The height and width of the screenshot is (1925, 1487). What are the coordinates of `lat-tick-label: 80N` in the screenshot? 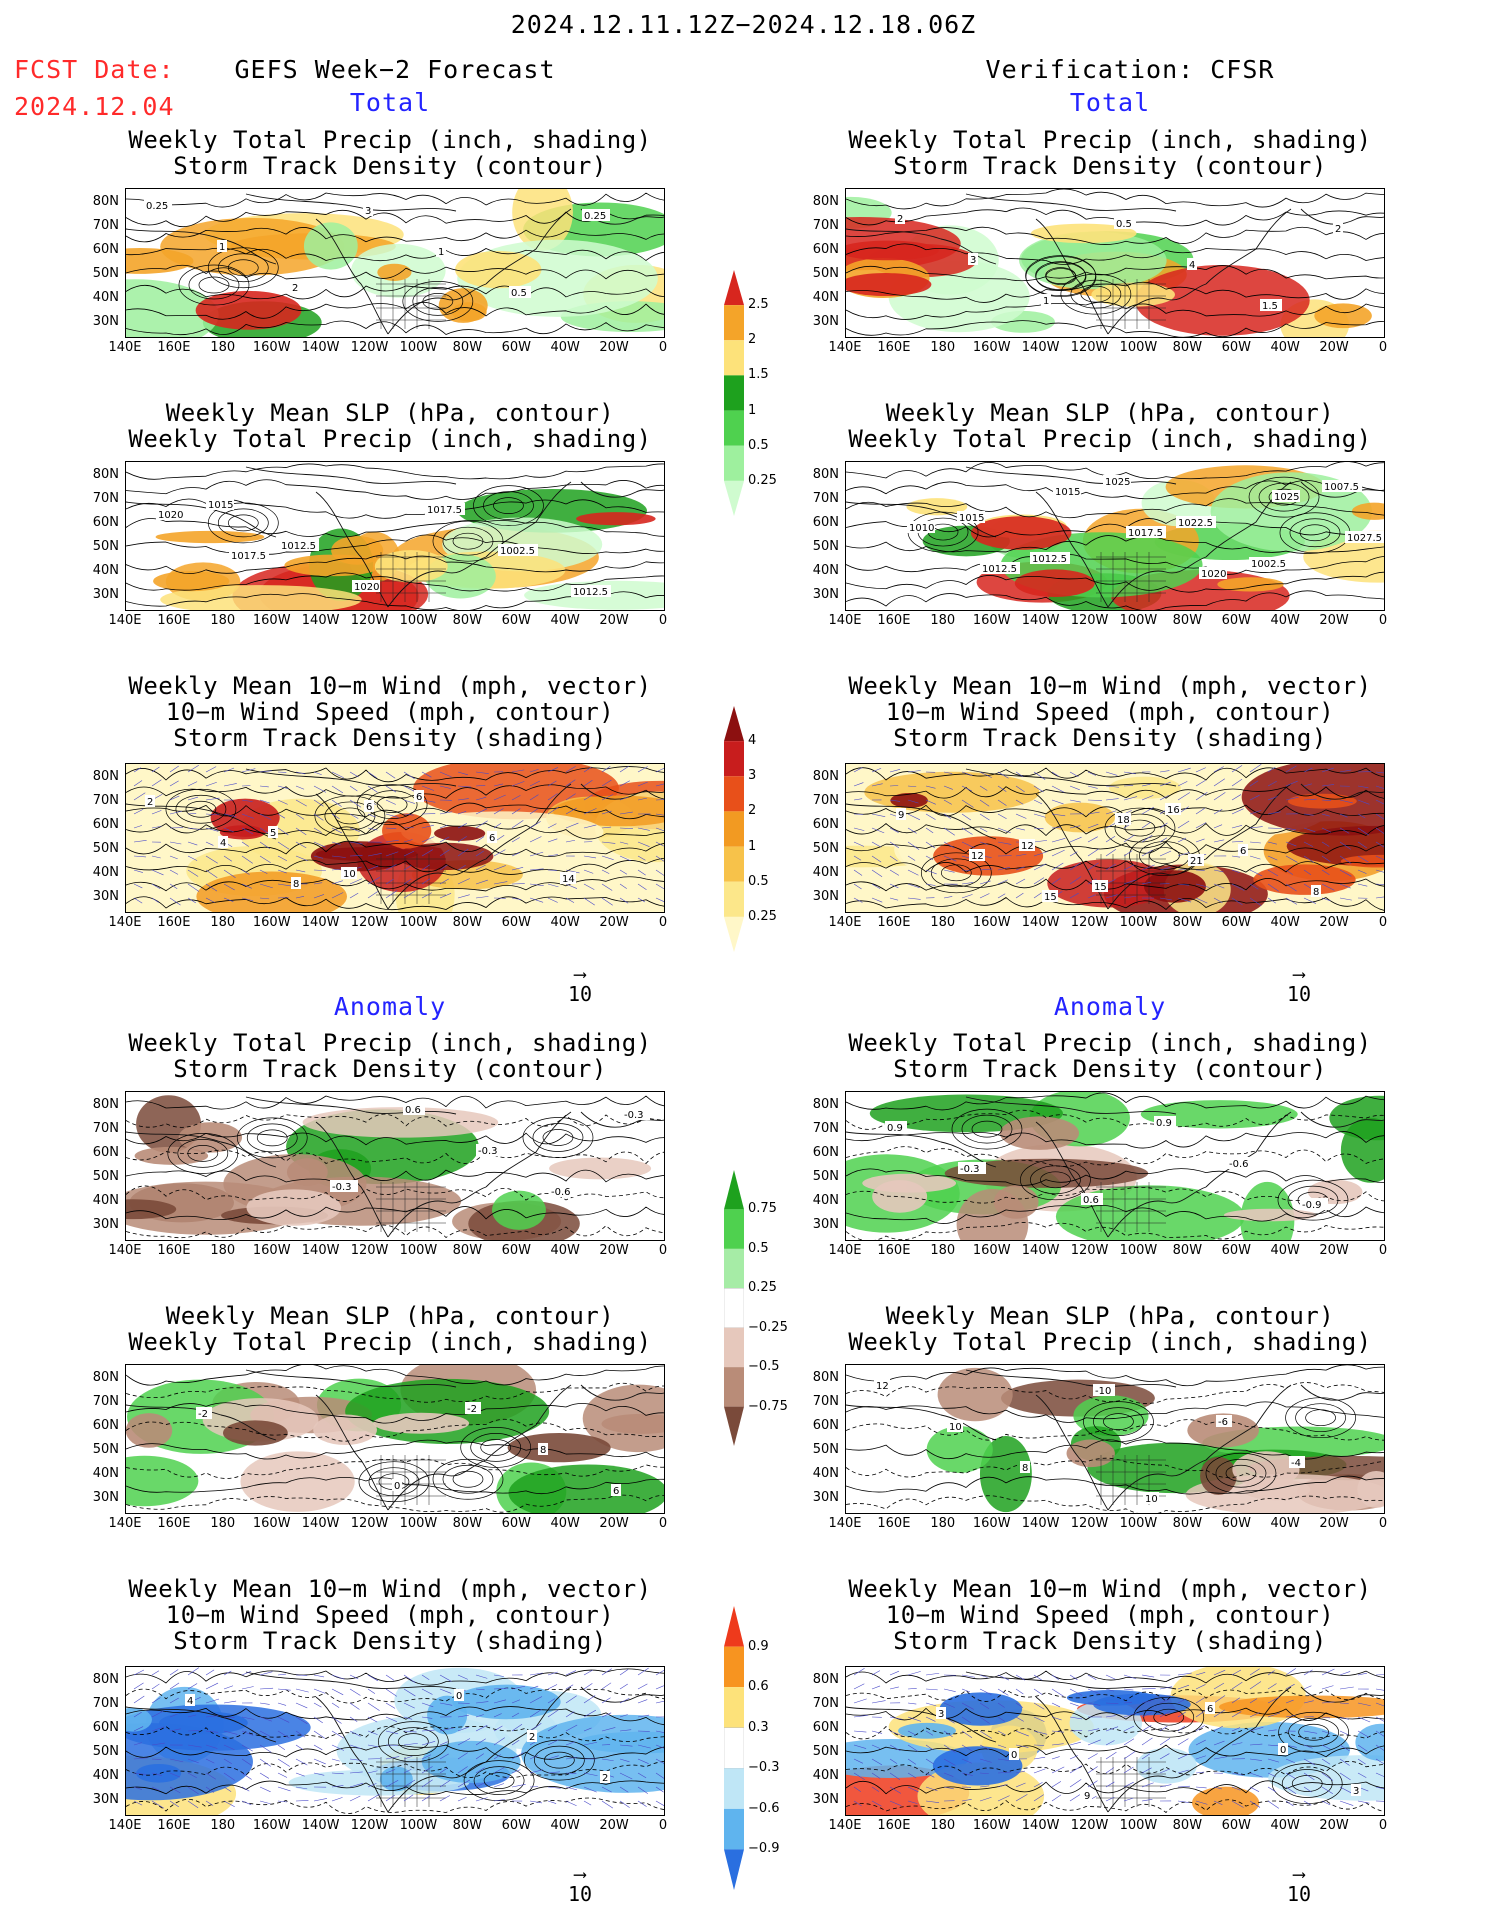 It's located at (105, 1377).